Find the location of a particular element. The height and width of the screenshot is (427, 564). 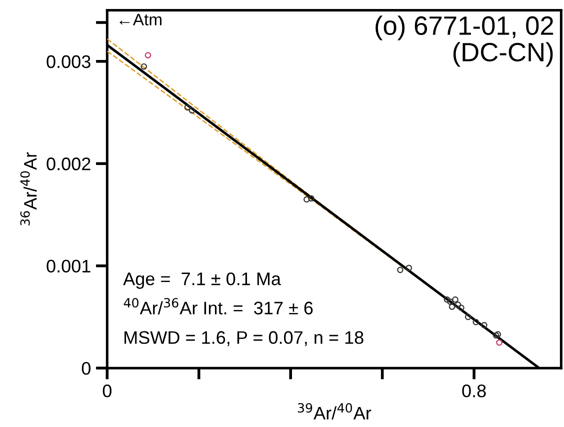

annotation: MSWD = 1.6, P = 0.07, n = 18 is located at coordinates (244, 338).